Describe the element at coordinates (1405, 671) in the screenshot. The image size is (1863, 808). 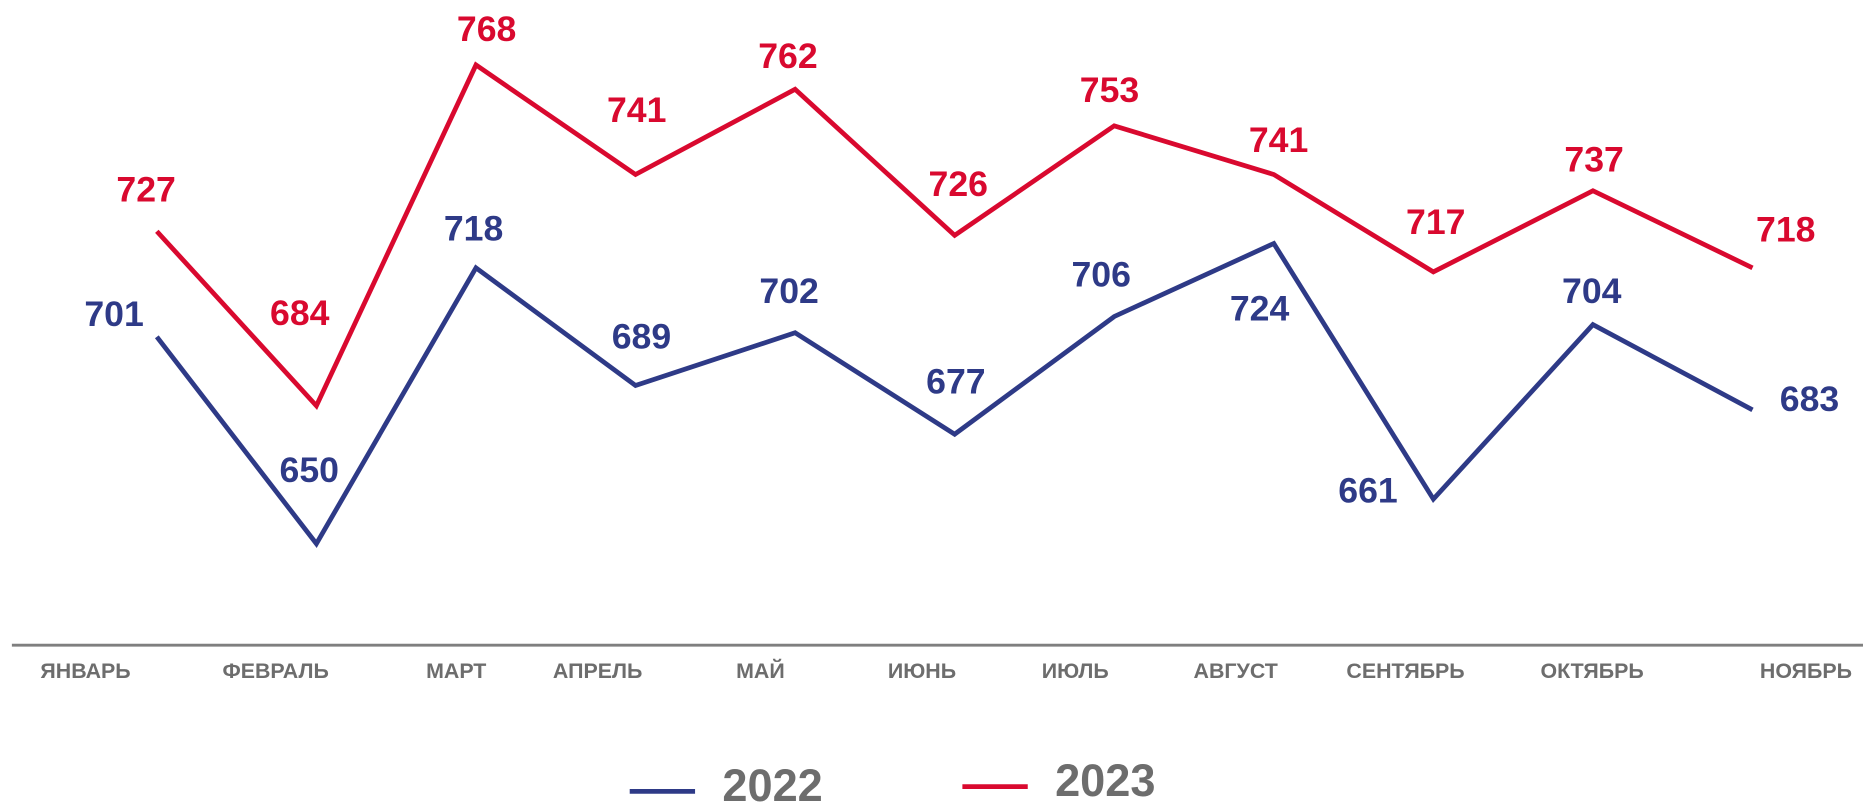
I see `x-tick-label: СЕНТЯБРЬ` at that location.